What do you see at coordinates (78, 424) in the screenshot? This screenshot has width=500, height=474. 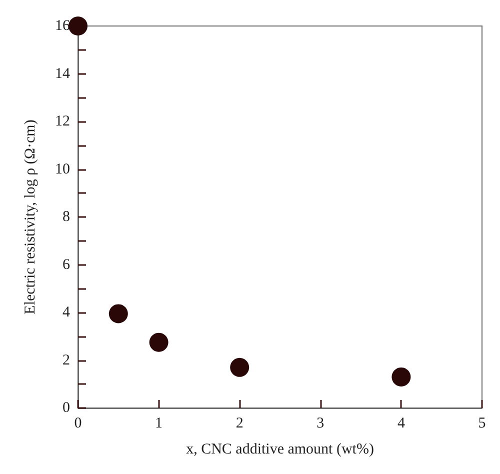 I see `x-tick-label: 0` at bounding box center [78, 424].